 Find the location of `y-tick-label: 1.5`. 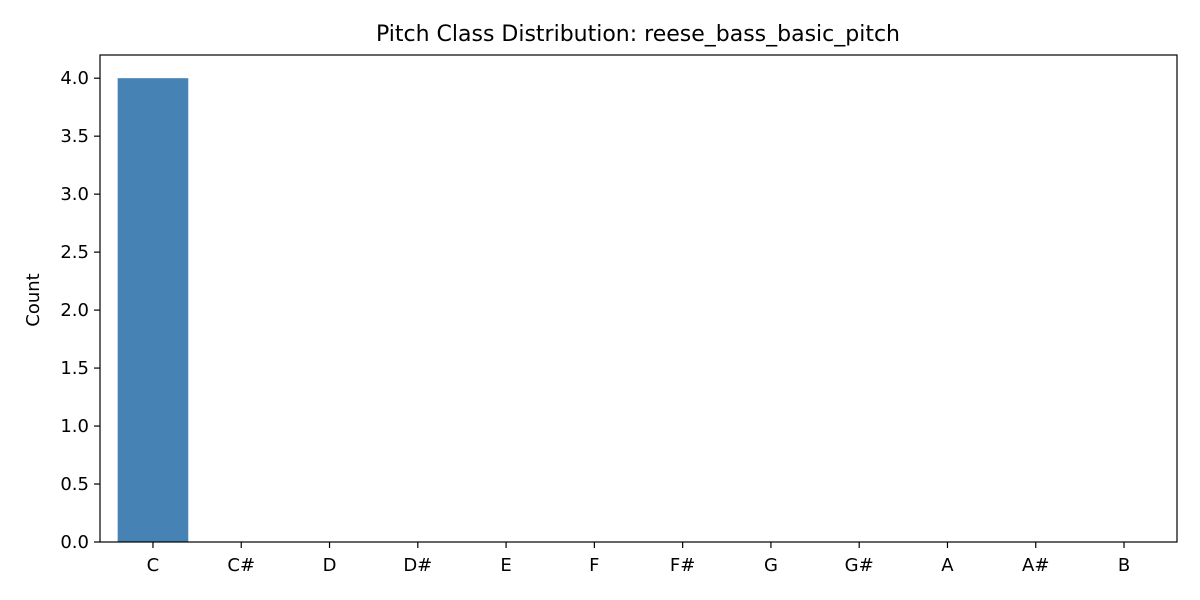

y-tick-label: 1.5 is located at coordinates (74, 368).